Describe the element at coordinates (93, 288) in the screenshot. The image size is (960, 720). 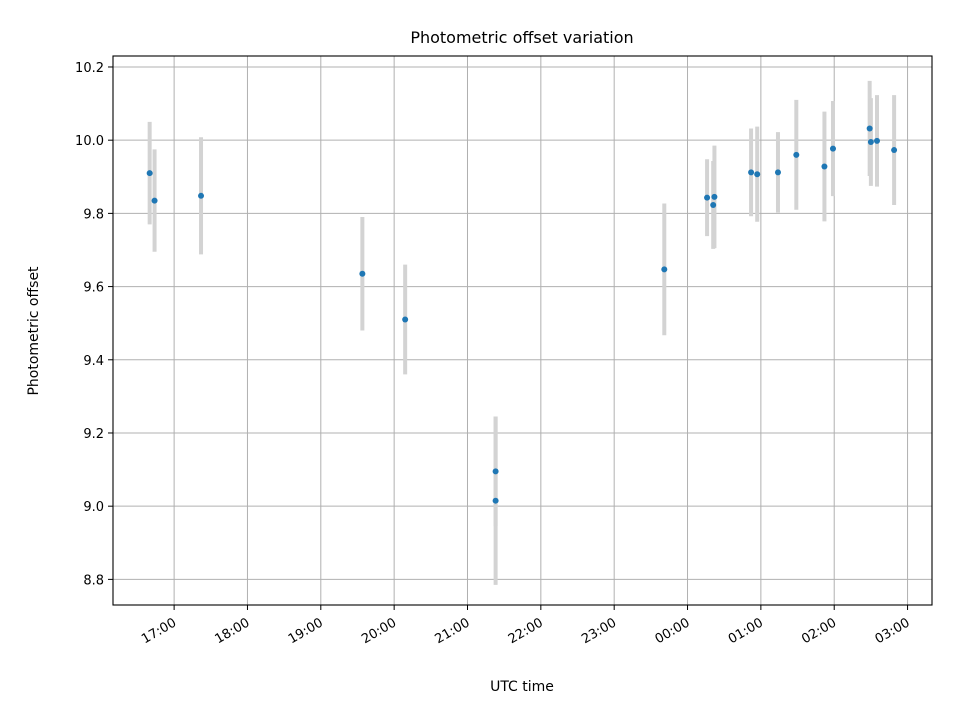
I see `y-tick-label: 9.6` at that location.